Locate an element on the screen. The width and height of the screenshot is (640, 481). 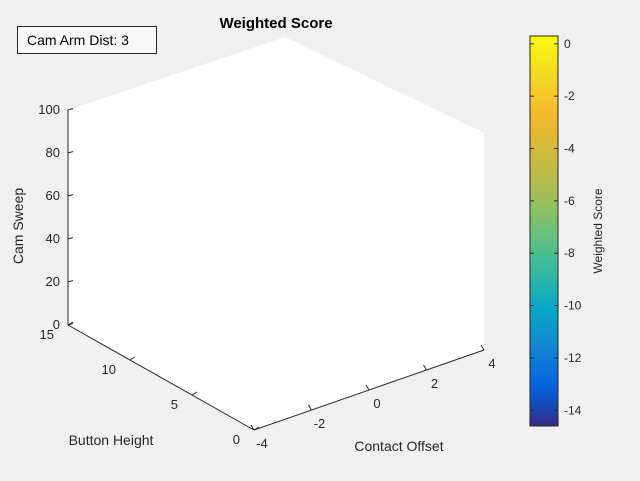
y-axis-label: Button Height is located at coordinates (111, 440).